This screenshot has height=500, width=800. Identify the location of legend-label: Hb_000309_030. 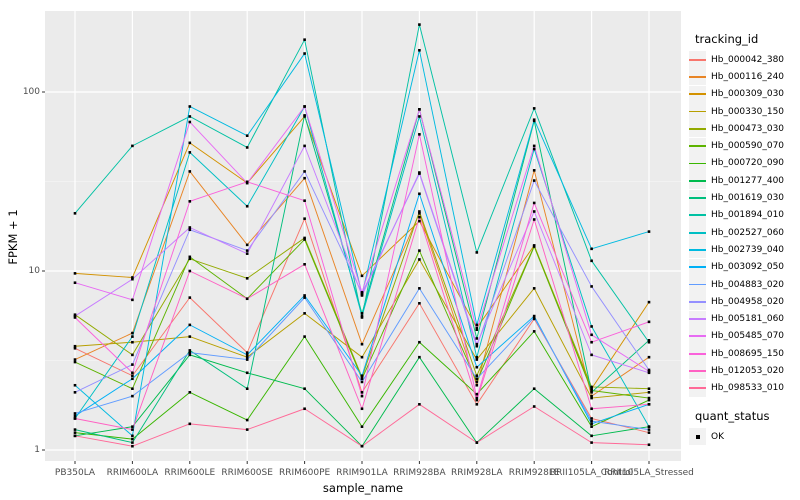
(748, 94).